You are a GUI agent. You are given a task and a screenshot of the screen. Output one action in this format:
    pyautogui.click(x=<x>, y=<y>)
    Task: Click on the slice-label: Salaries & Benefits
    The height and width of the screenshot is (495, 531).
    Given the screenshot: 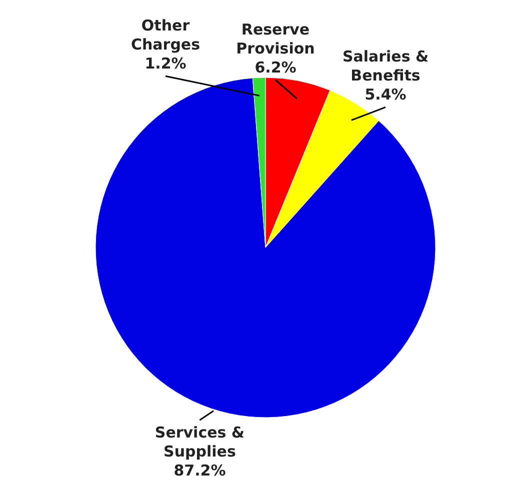 What is the action you would take?
    pyautogui.click(x=385, y=66)
    